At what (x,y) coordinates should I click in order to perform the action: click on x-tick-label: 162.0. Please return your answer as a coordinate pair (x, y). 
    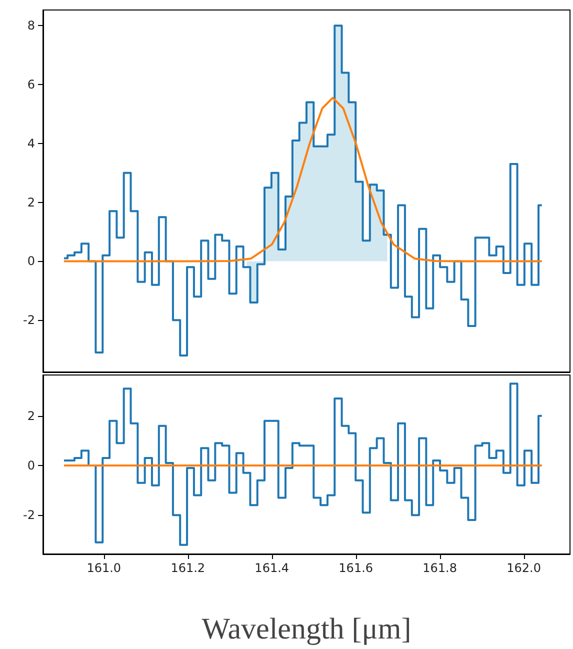
    Looking at the image, I should click on (523, 568).